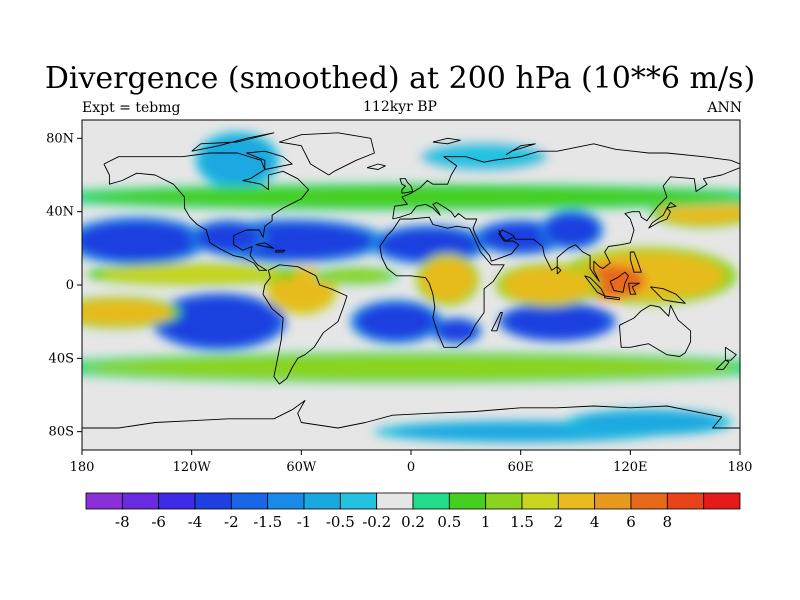  Describe the element at coordinates (192, 274) in the screenshot. I see `e-pacific-itcz` at that location.